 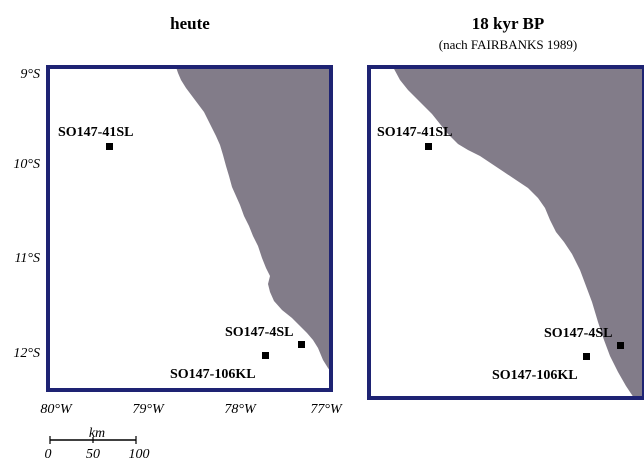 I want to click on site-label-so147-41sl: SO147-41SL, so click(x=95, y=132).